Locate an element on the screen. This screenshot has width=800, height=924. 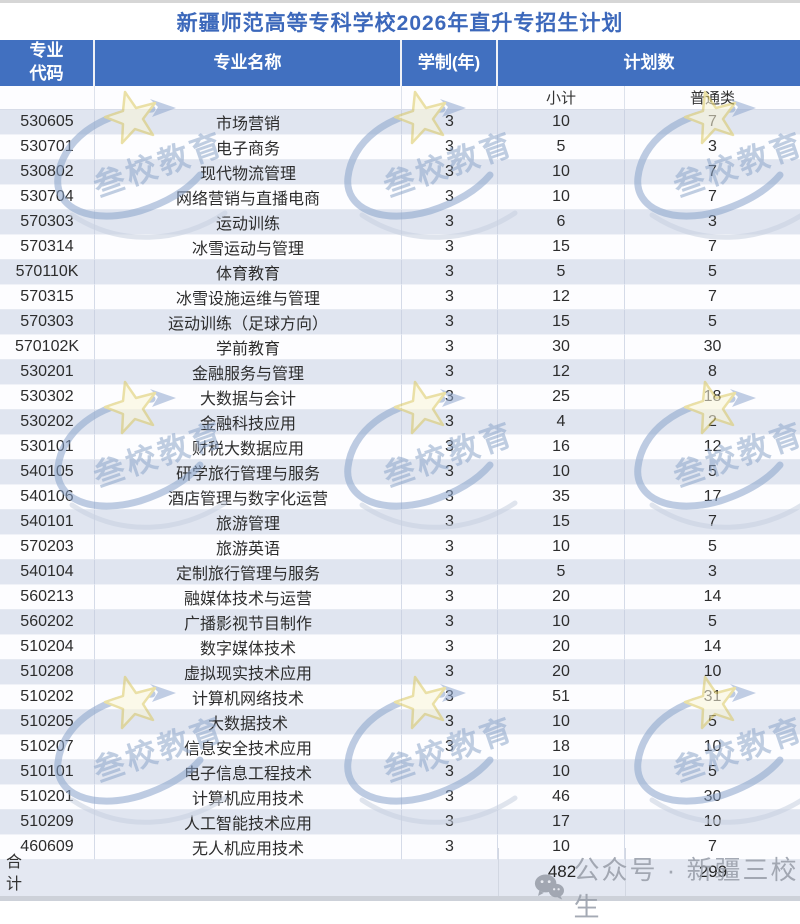
cell-subtotal: 5 is located at coordinates (561, 272).